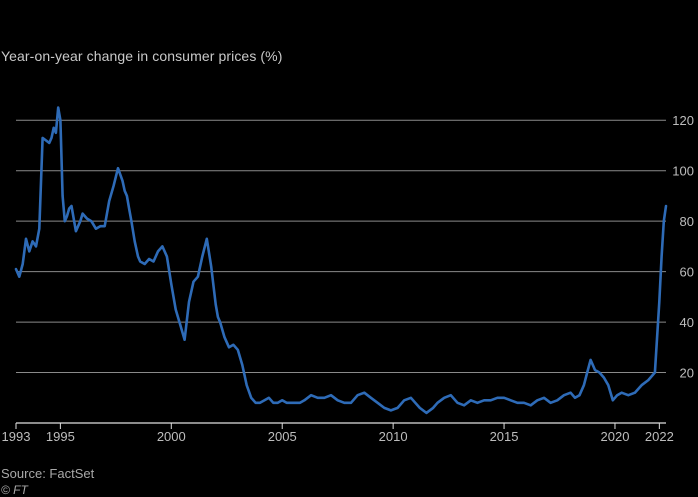  What do you see at coordinates (683, 246) in the screenshot?
I see `y-axis-tick-labels: 20 40 60 80 100 120` at bounding box center [683, 246].